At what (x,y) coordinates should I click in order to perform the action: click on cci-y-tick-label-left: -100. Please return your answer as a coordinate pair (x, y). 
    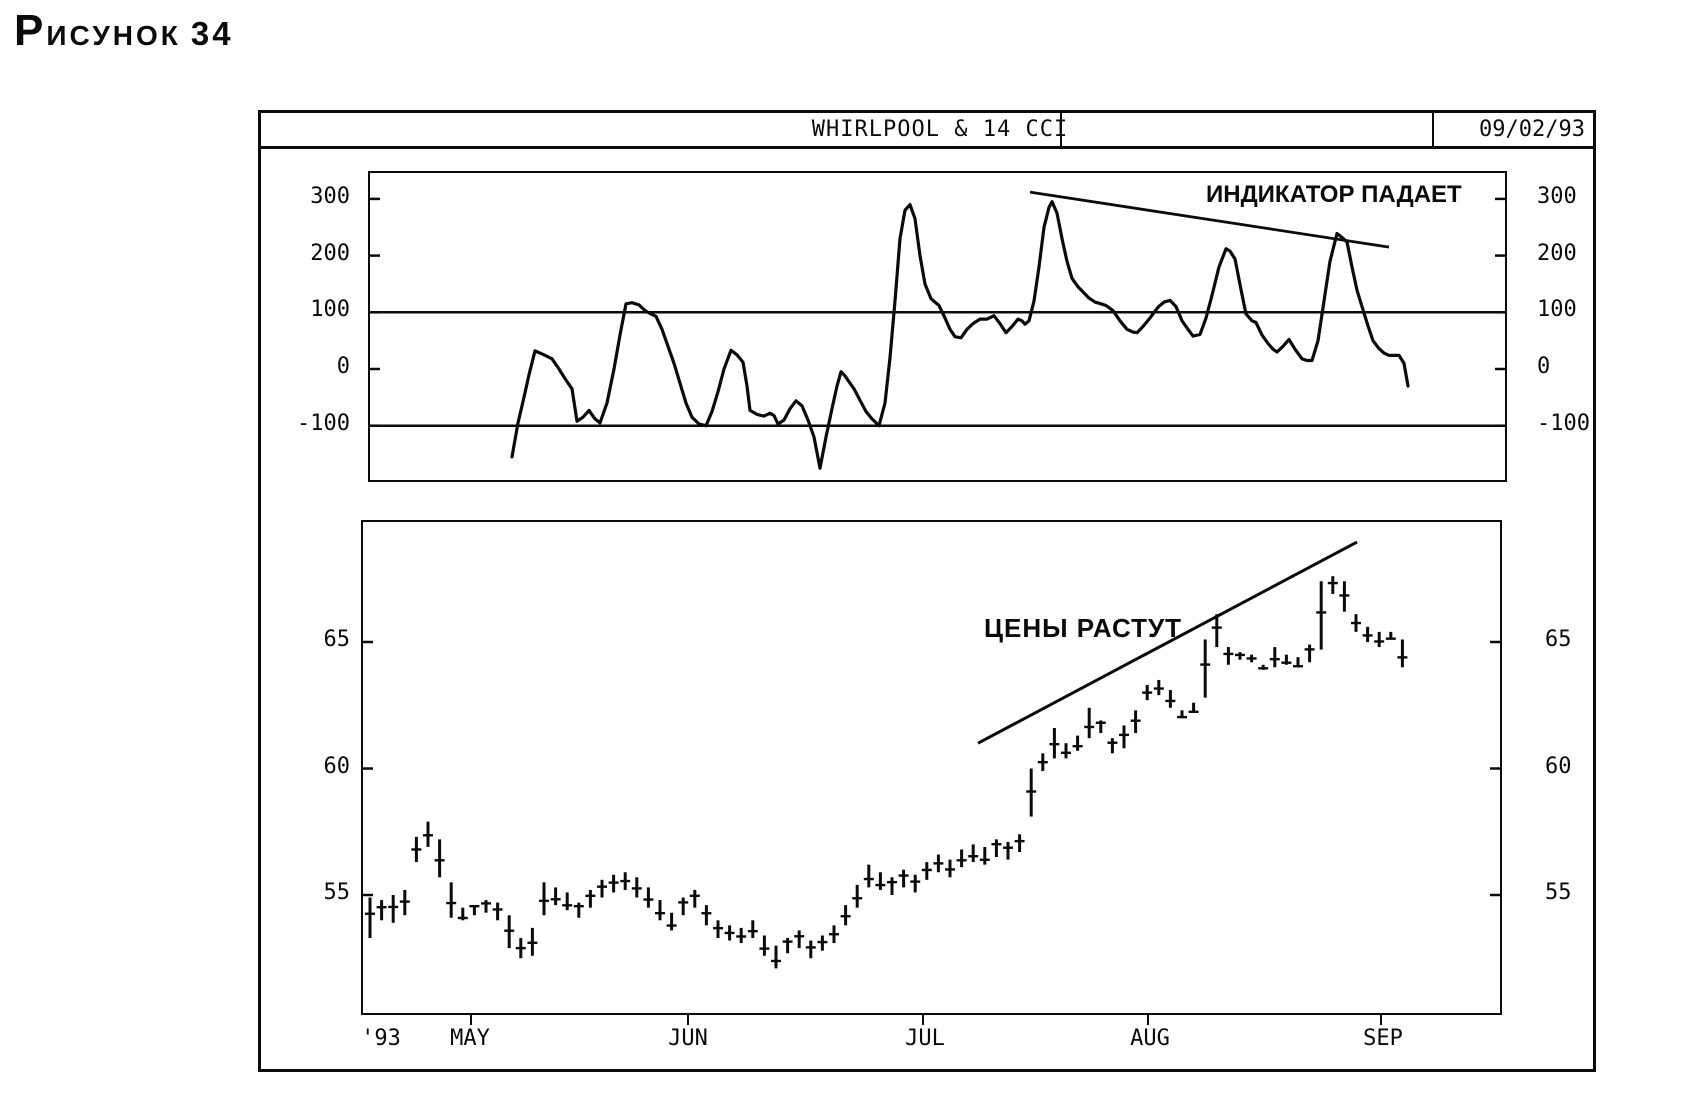
    Looking at the image, I should click on (323, 423).